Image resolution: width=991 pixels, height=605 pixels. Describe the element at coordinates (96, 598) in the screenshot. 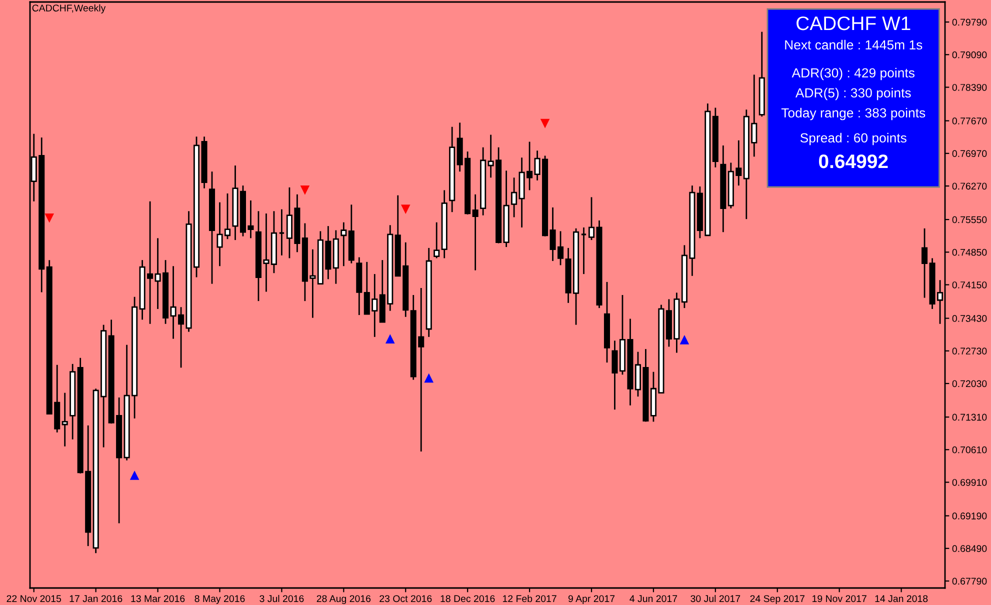

I see `x-tick-label: 17 Jan 2016` at that location.